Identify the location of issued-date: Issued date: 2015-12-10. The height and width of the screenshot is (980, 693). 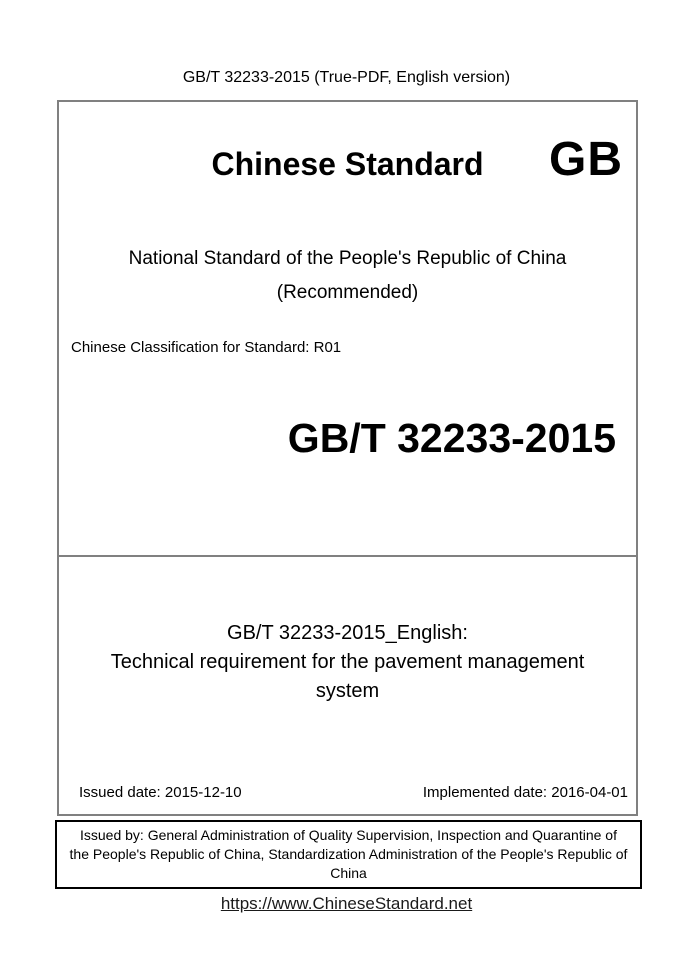
(160, 792).